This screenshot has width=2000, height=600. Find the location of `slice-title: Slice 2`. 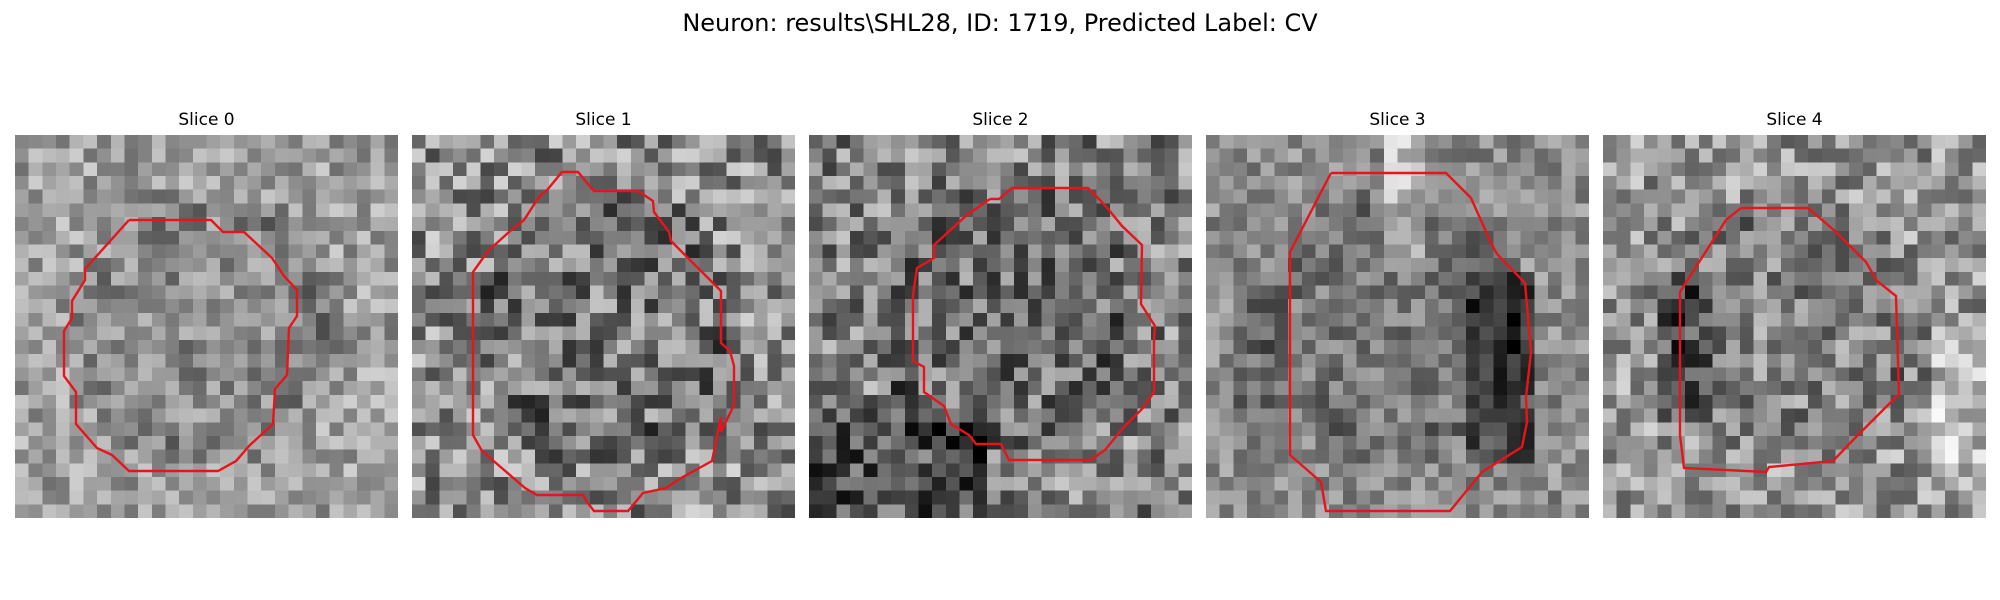

slice-title: Slice 2 is located at coordinates (1000, 120).